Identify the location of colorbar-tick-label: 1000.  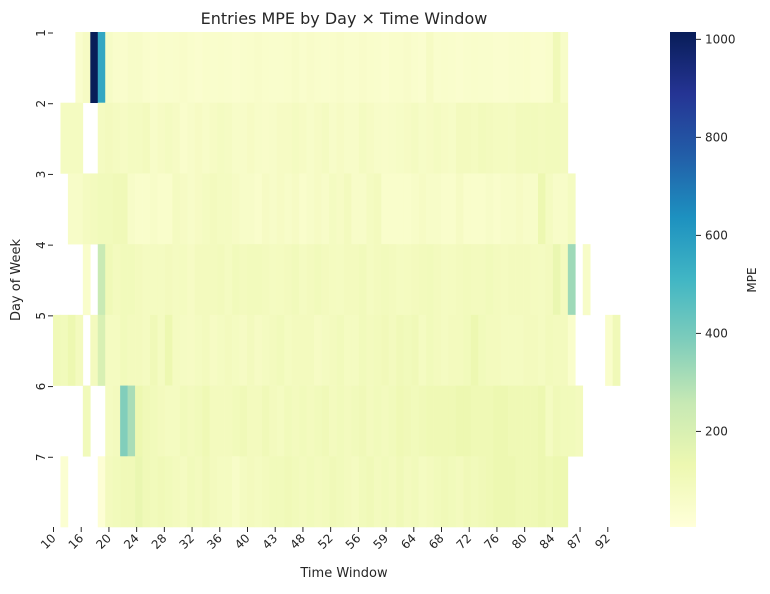
(720, 39).